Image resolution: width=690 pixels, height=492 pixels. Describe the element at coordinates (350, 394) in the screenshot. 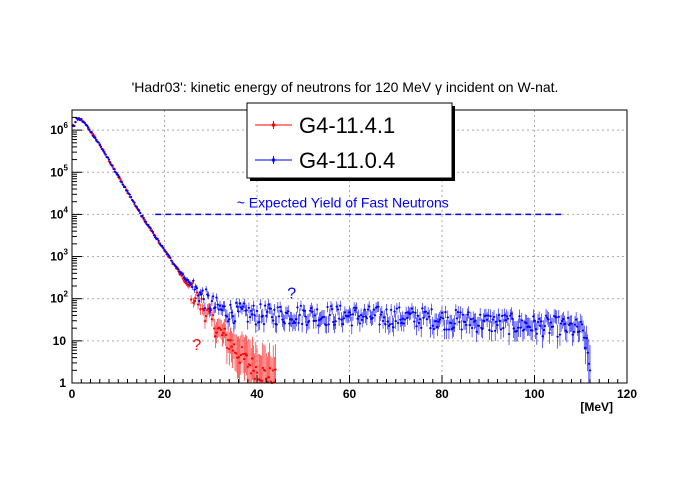

I see `x-tick-label: 60` at that location.